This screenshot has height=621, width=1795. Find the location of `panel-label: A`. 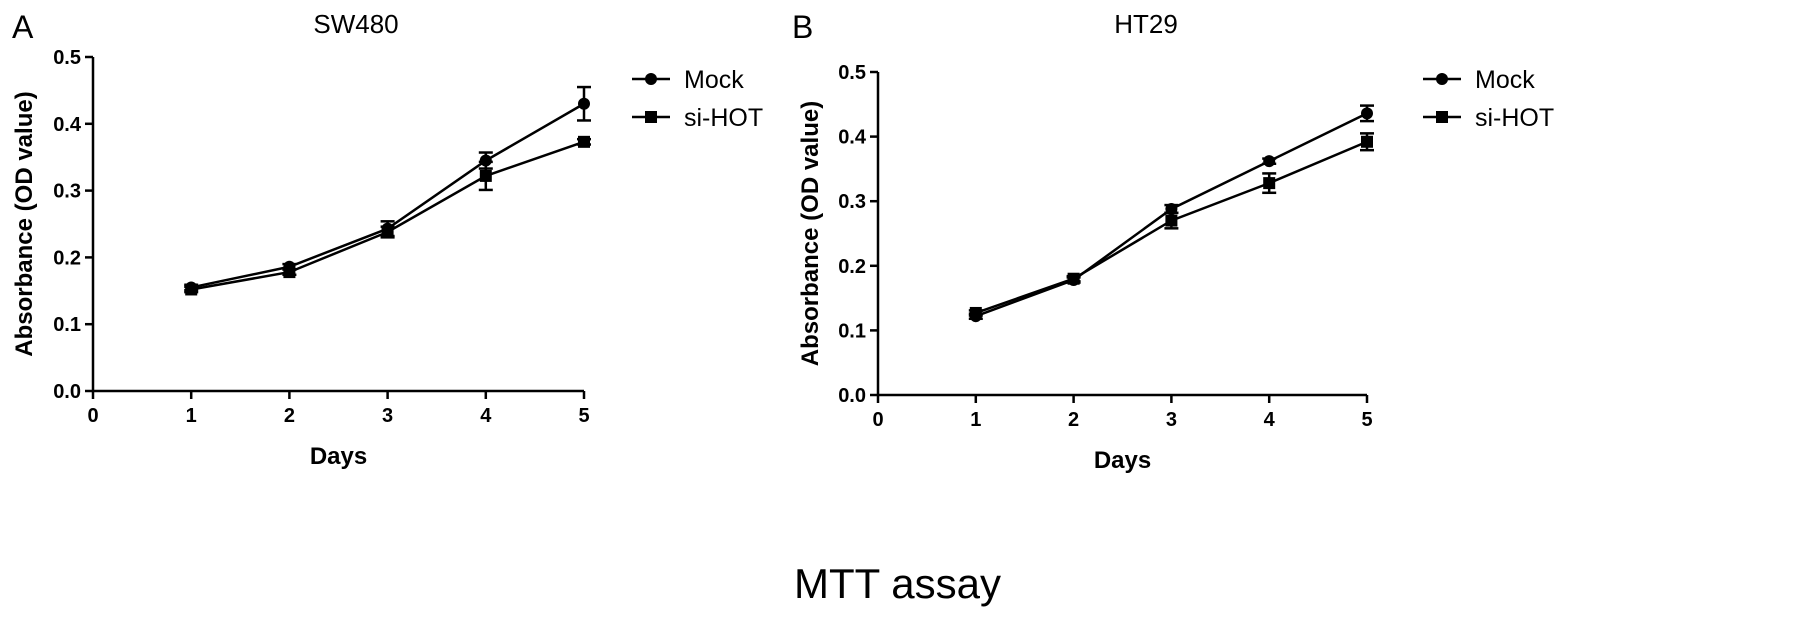

panel-label: A is located at coordinates (23, 27).